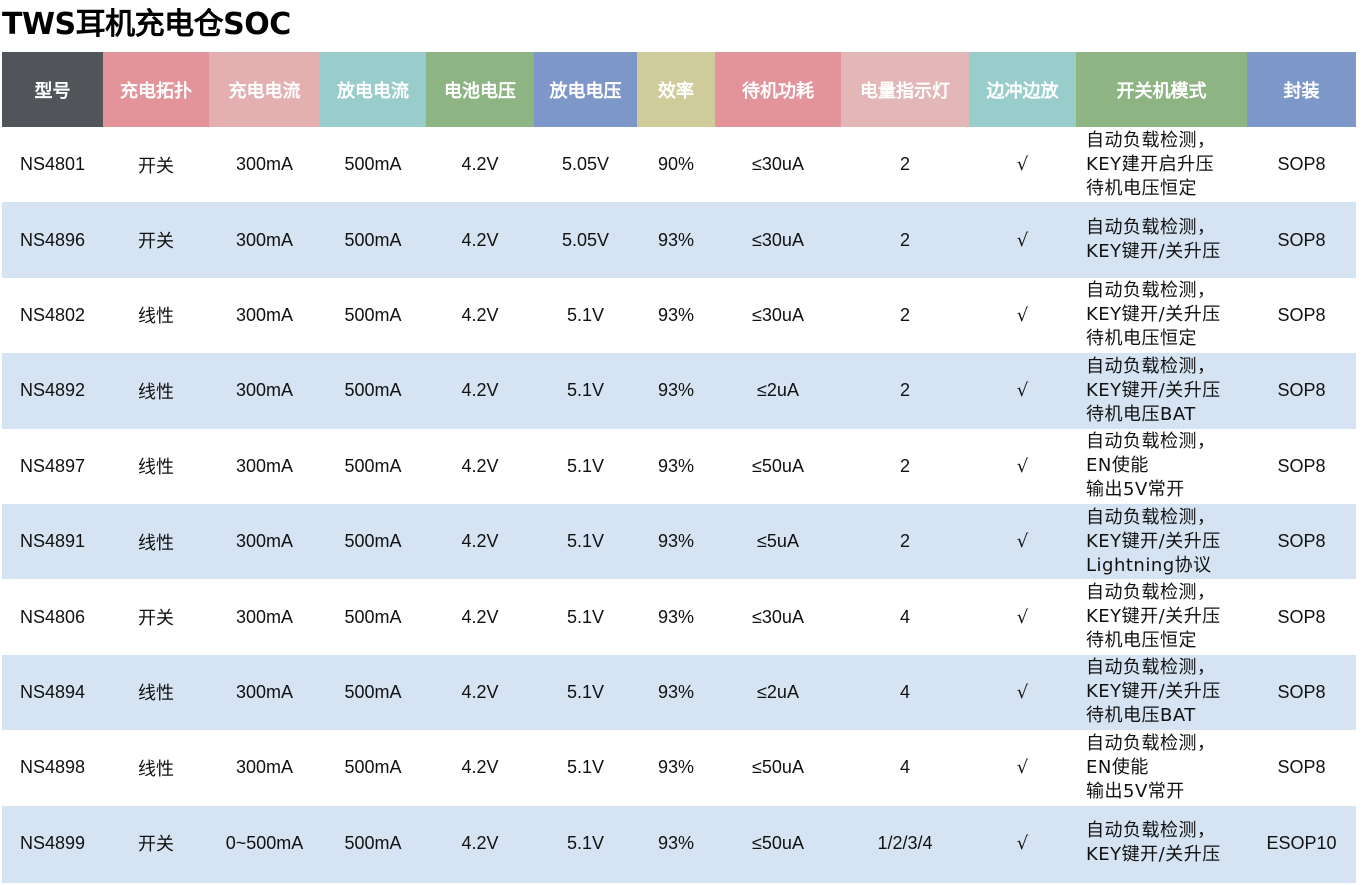 Image resolution: width=1363 pixels, height=885 pixels. What do you see at coordinates (52, 240) in the screenshot?
I see `cell-model: NS4896` at bounding box center [52, 240].